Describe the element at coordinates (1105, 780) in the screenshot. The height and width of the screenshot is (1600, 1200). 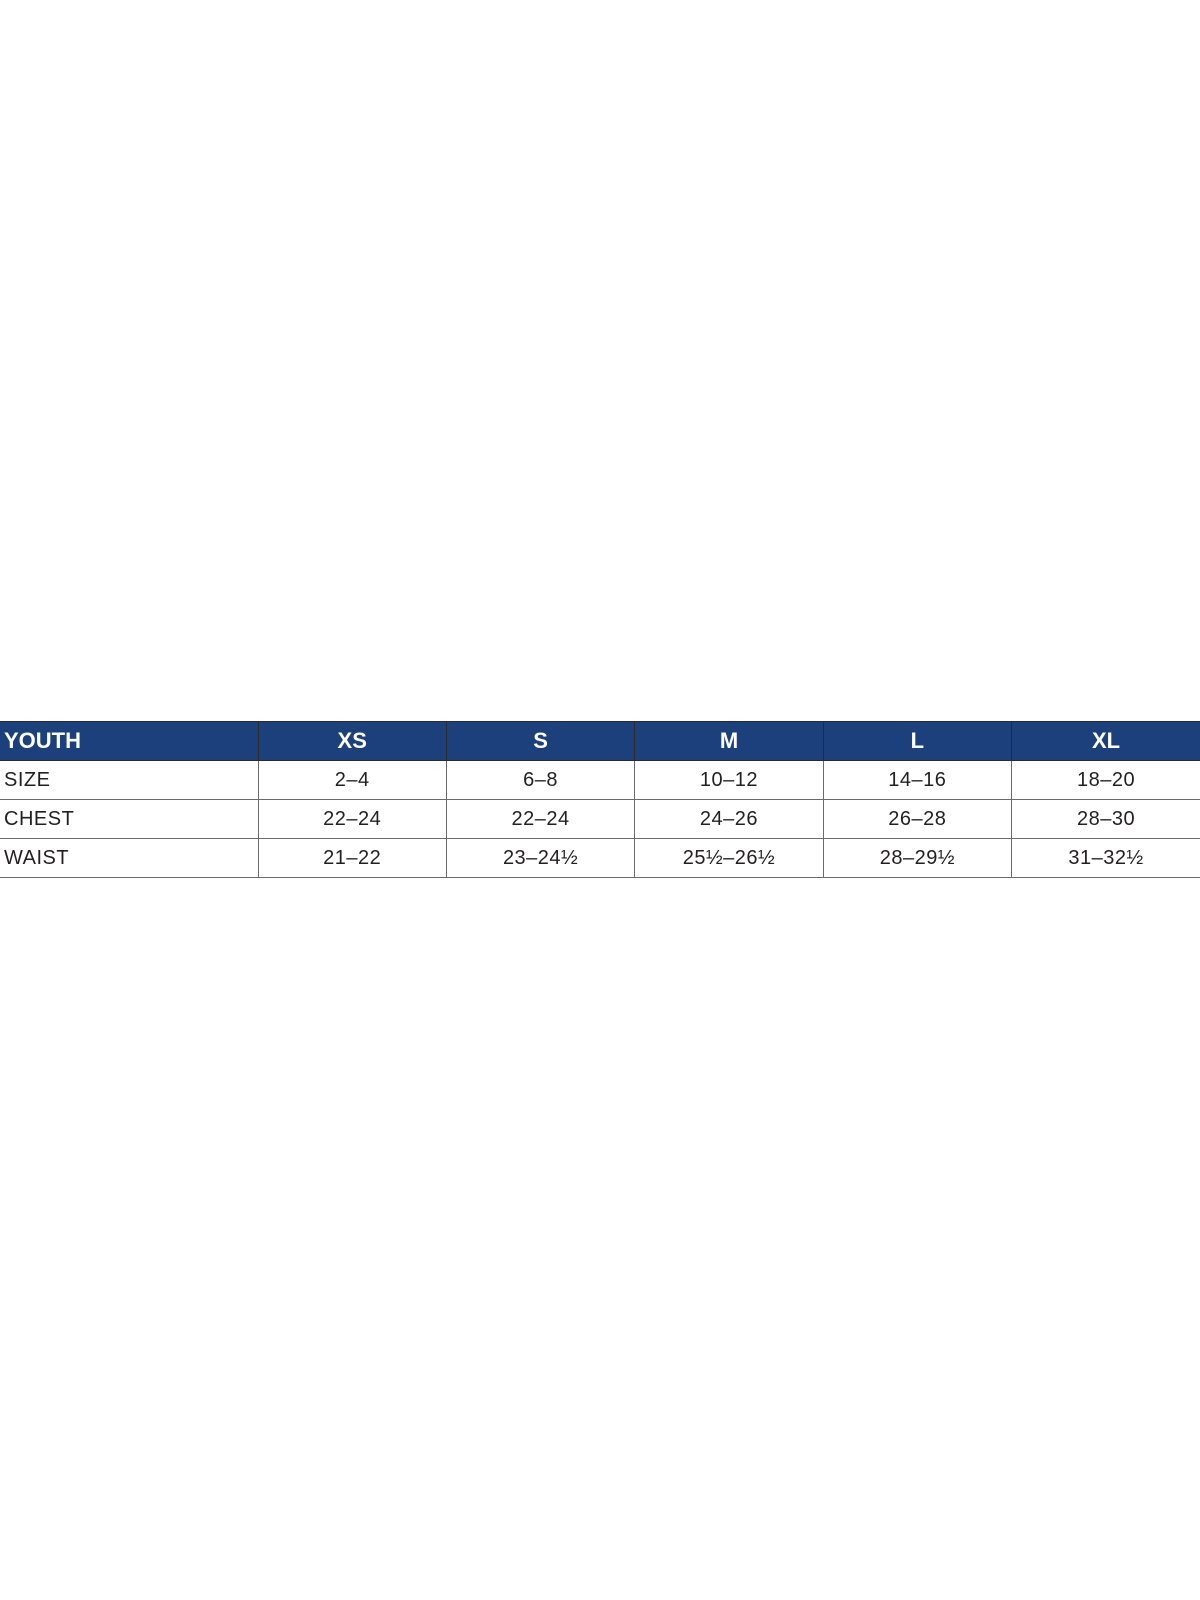
I see `table-cell: 18–20` at that location.